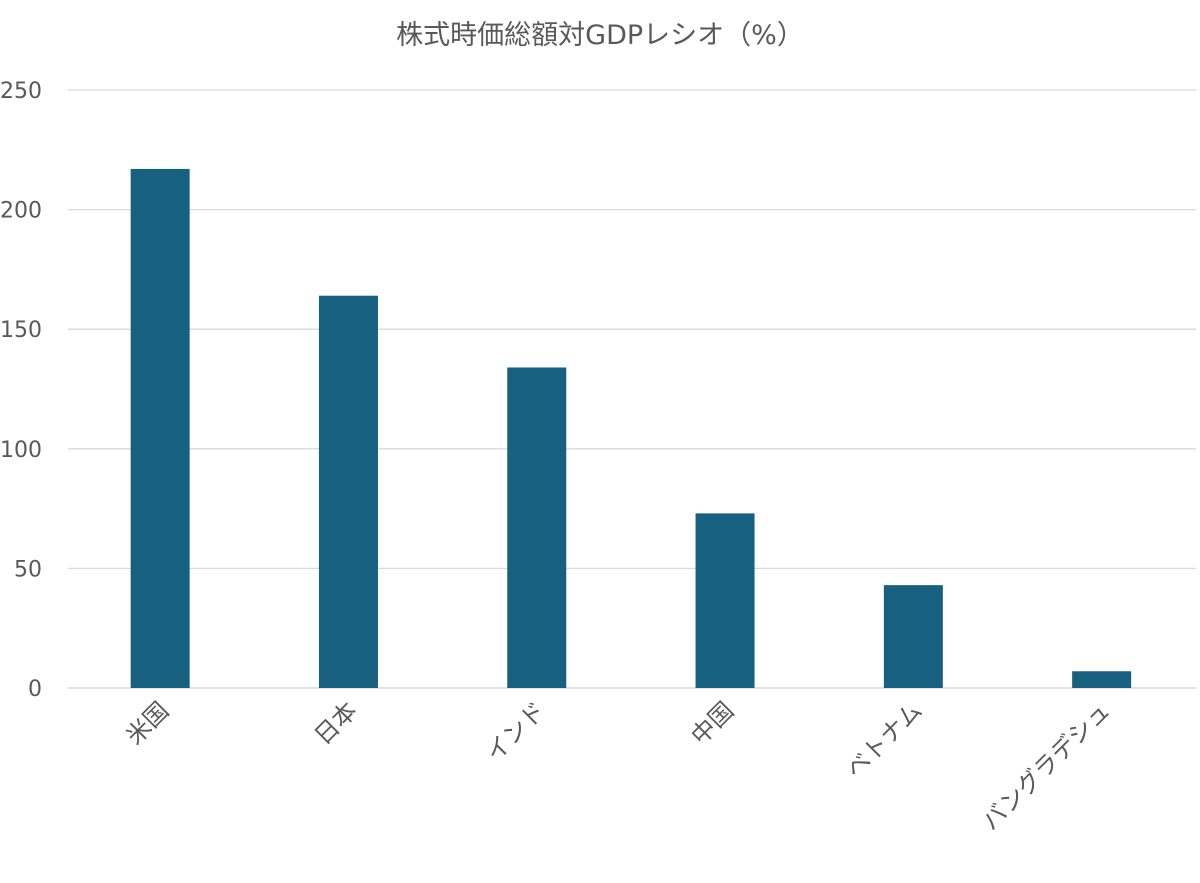 Image resolution: width=1200 pixels, height=883 pixels. Describe the element at coordinates (618, 765) in the screenshot. I see `x-axis-ticks: 米国 日本 インド 中国 ベトナム バングラデシュ` at that location.